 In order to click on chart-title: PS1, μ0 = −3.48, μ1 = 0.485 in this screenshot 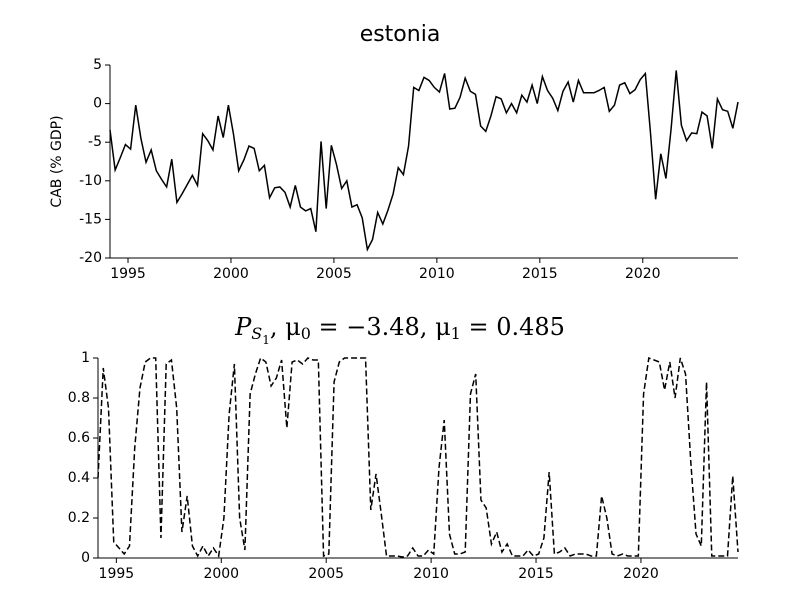, I will do `click(399, 330)`.